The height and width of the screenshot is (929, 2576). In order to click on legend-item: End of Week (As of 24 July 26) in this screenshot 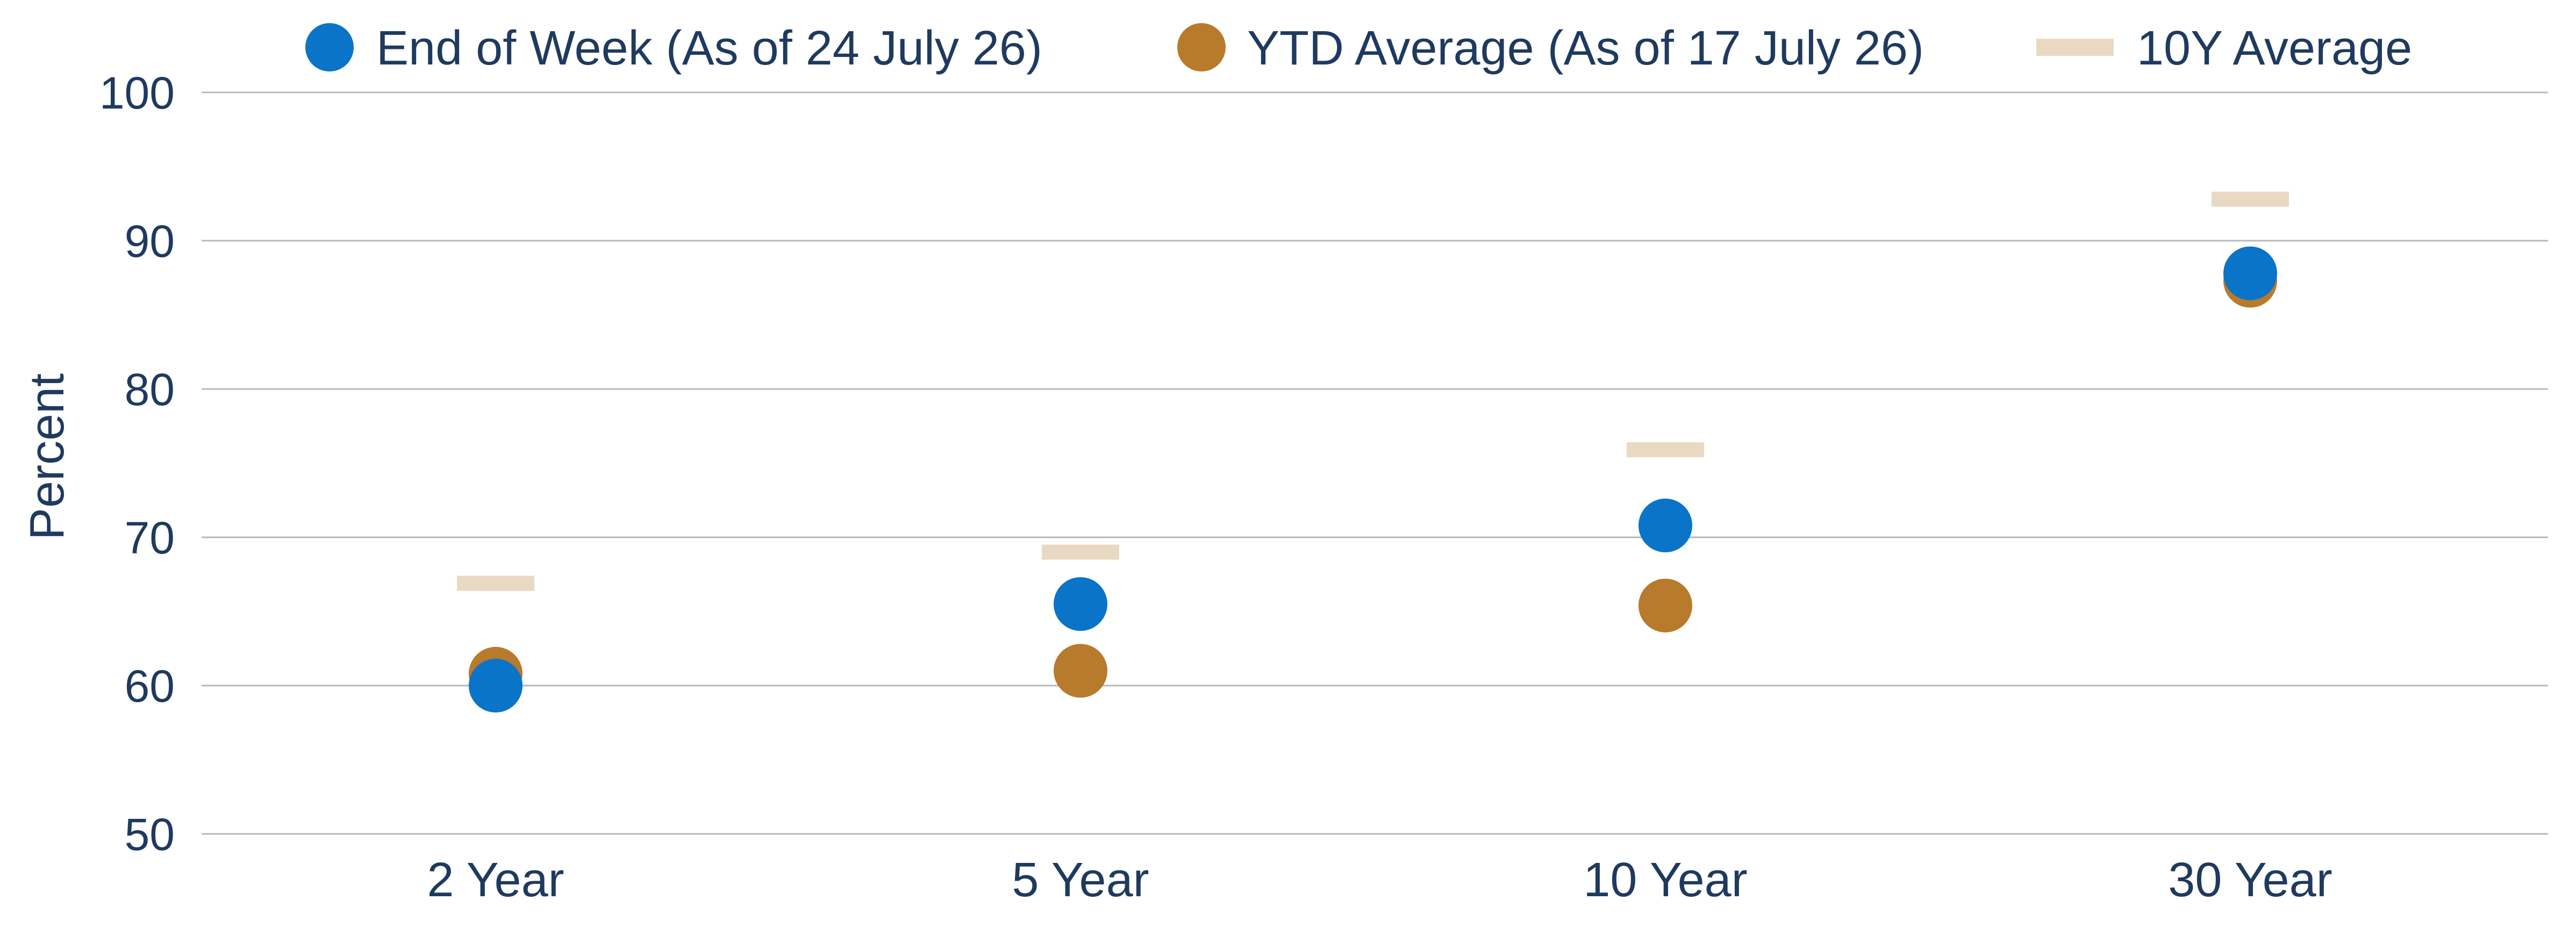, I will do `click(673, 48)`.